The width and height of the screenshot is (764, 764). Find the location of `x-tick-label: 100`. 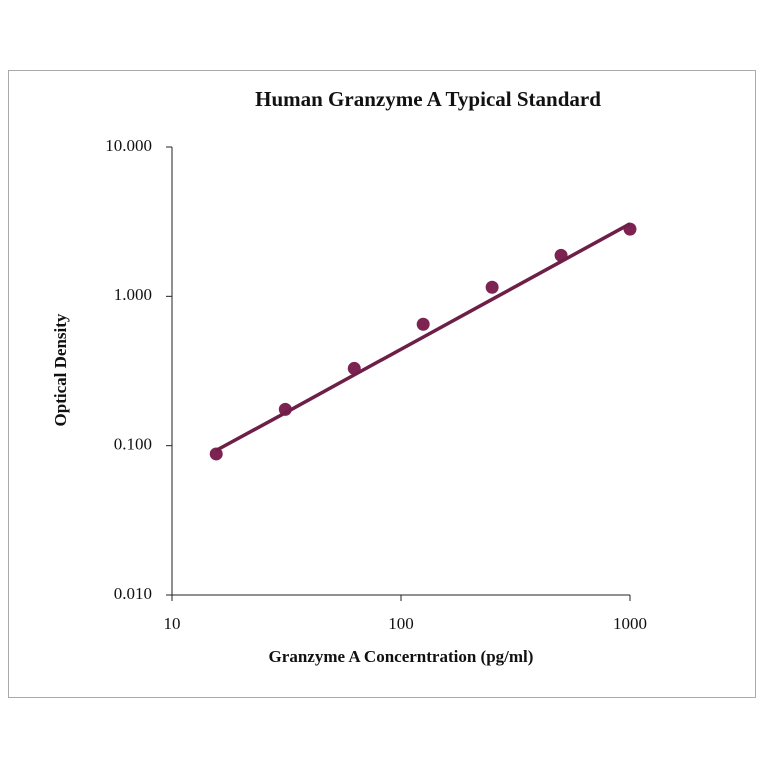

x-tick-label: 100 is located at coordinates (401, 623).